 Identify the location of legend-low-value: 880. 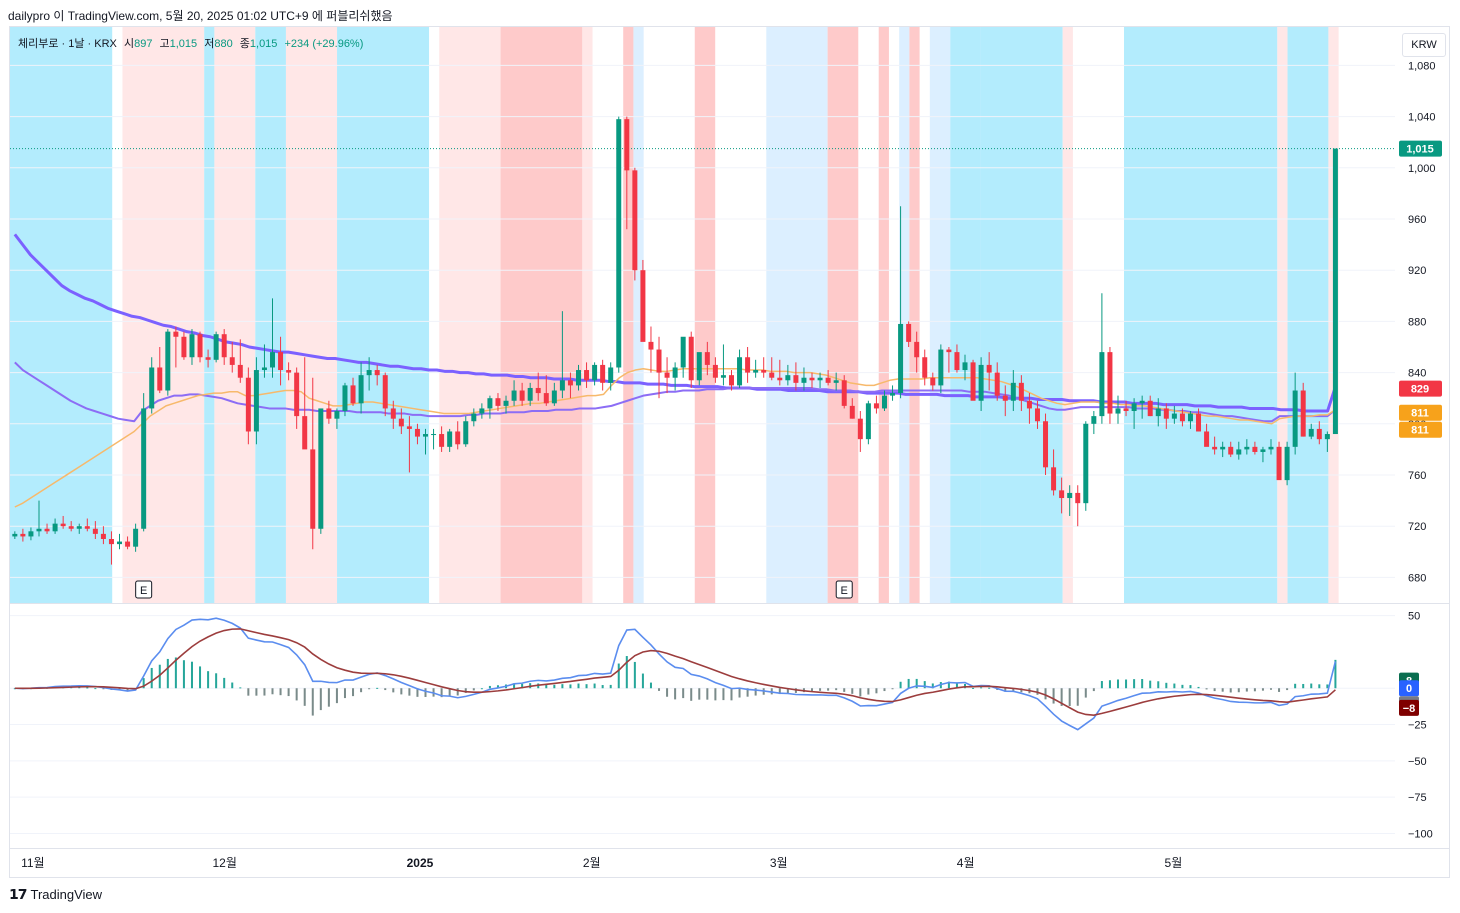
(223, 44).